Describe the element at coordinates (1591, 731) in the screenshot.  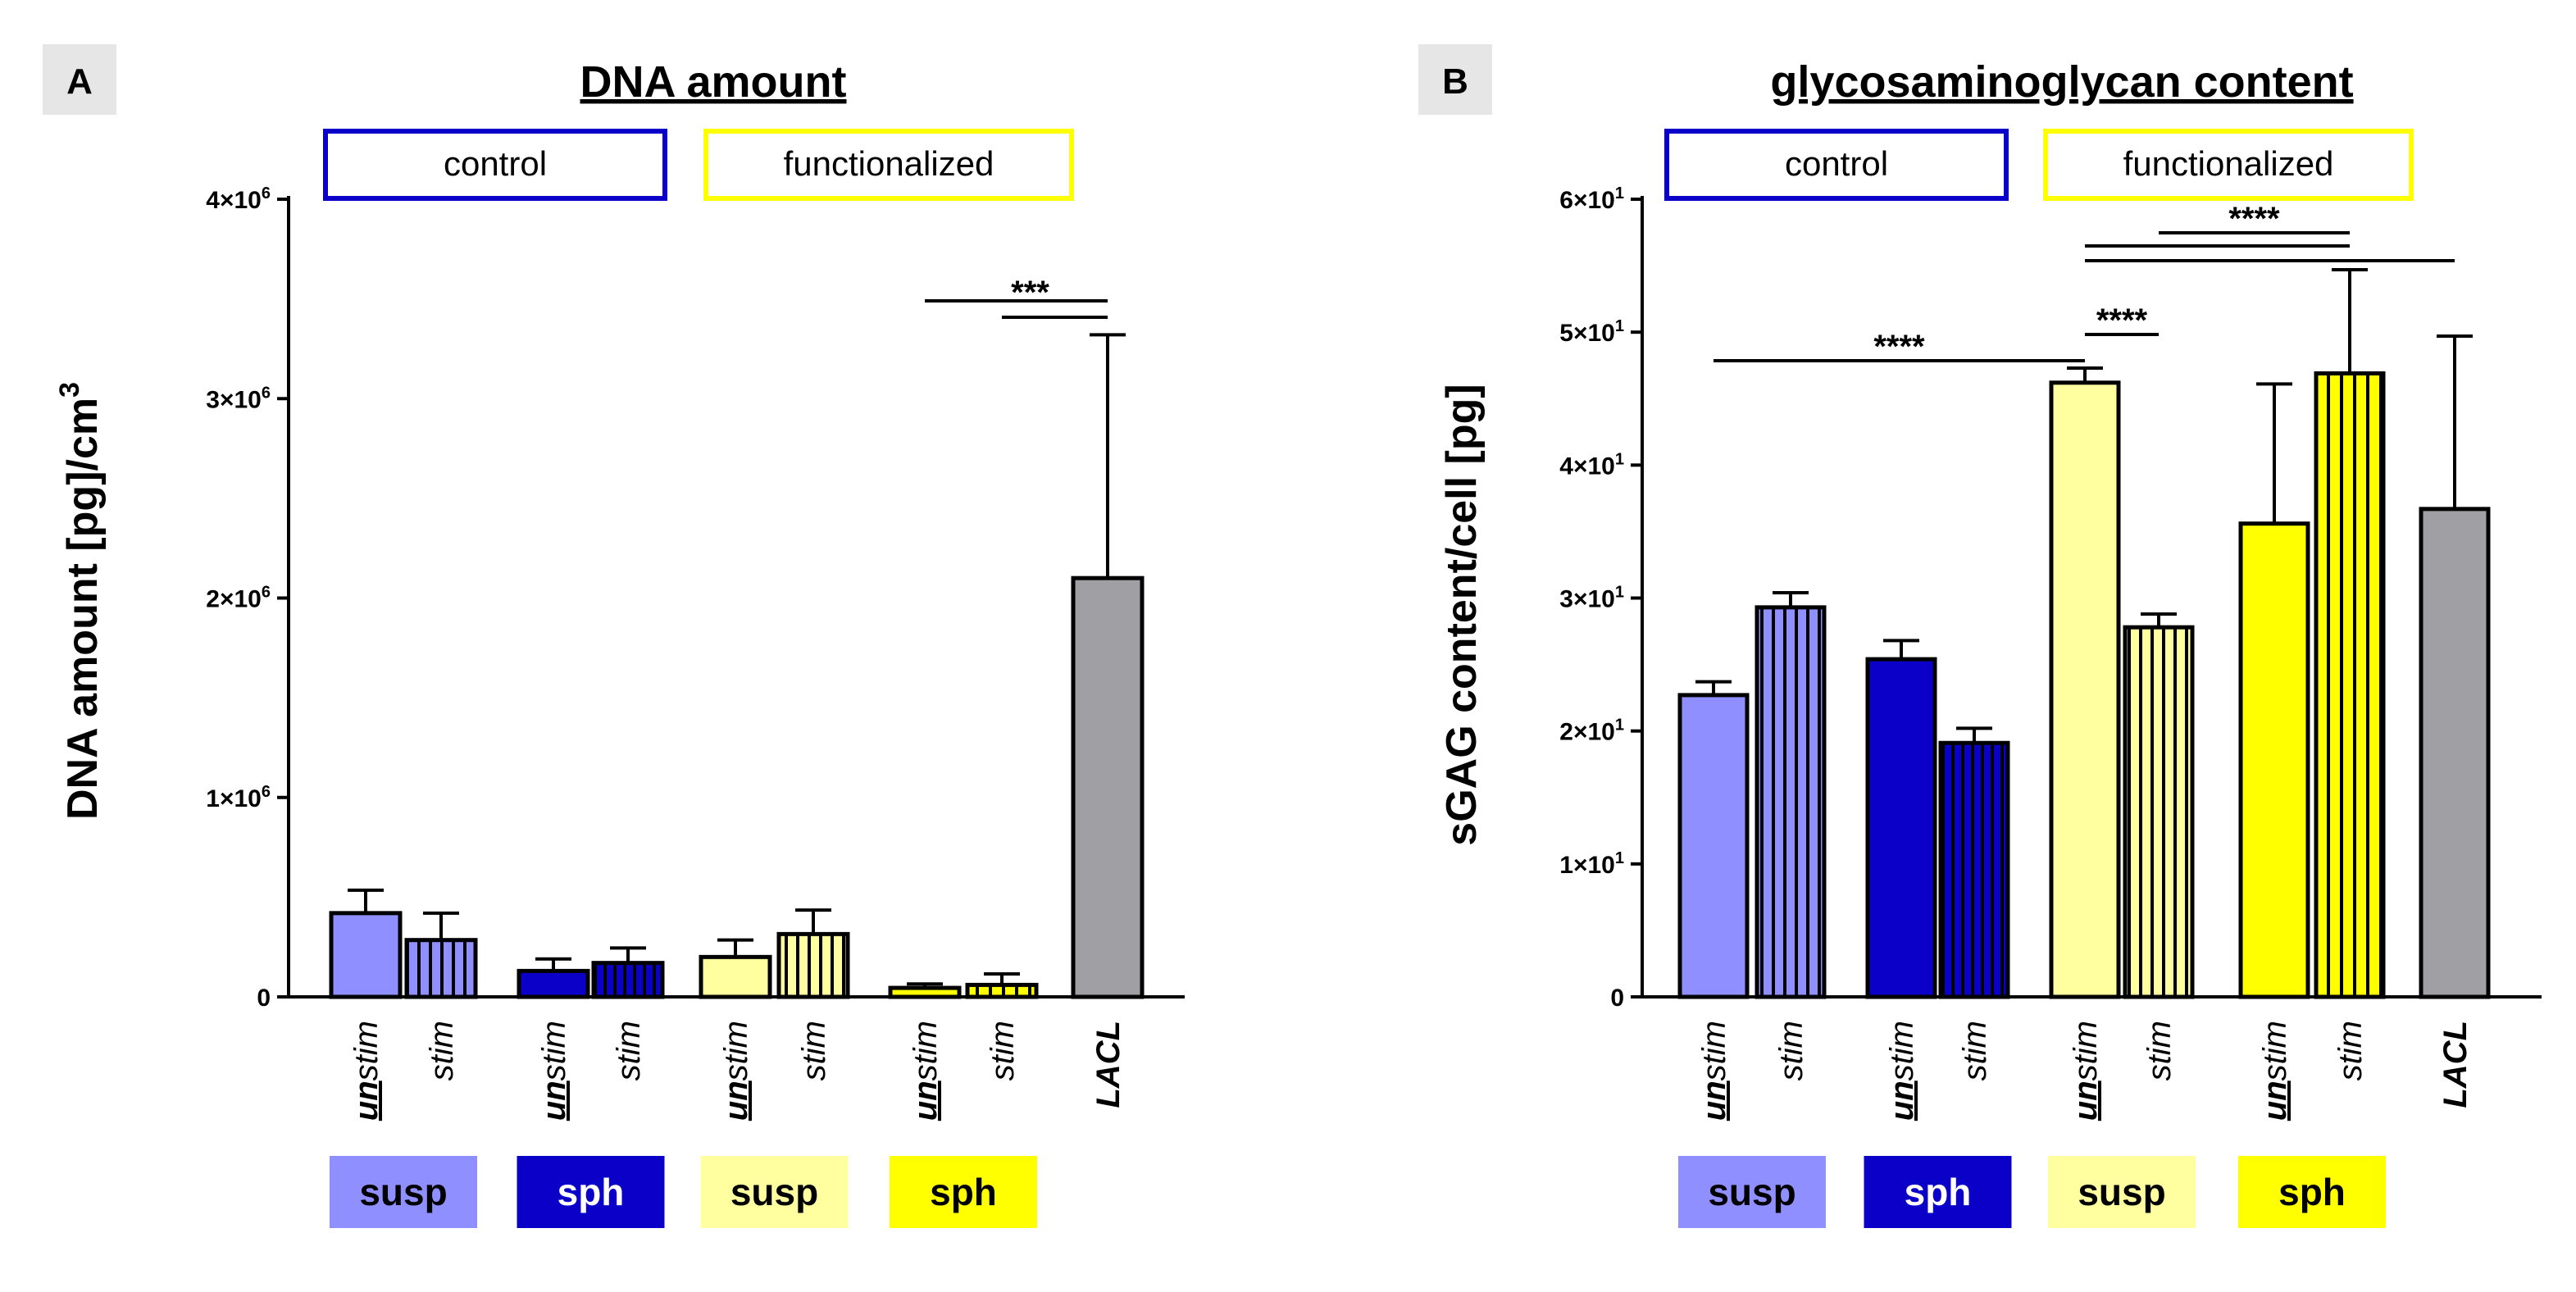
I see `y-tick-label: 2×10¹` at that location.